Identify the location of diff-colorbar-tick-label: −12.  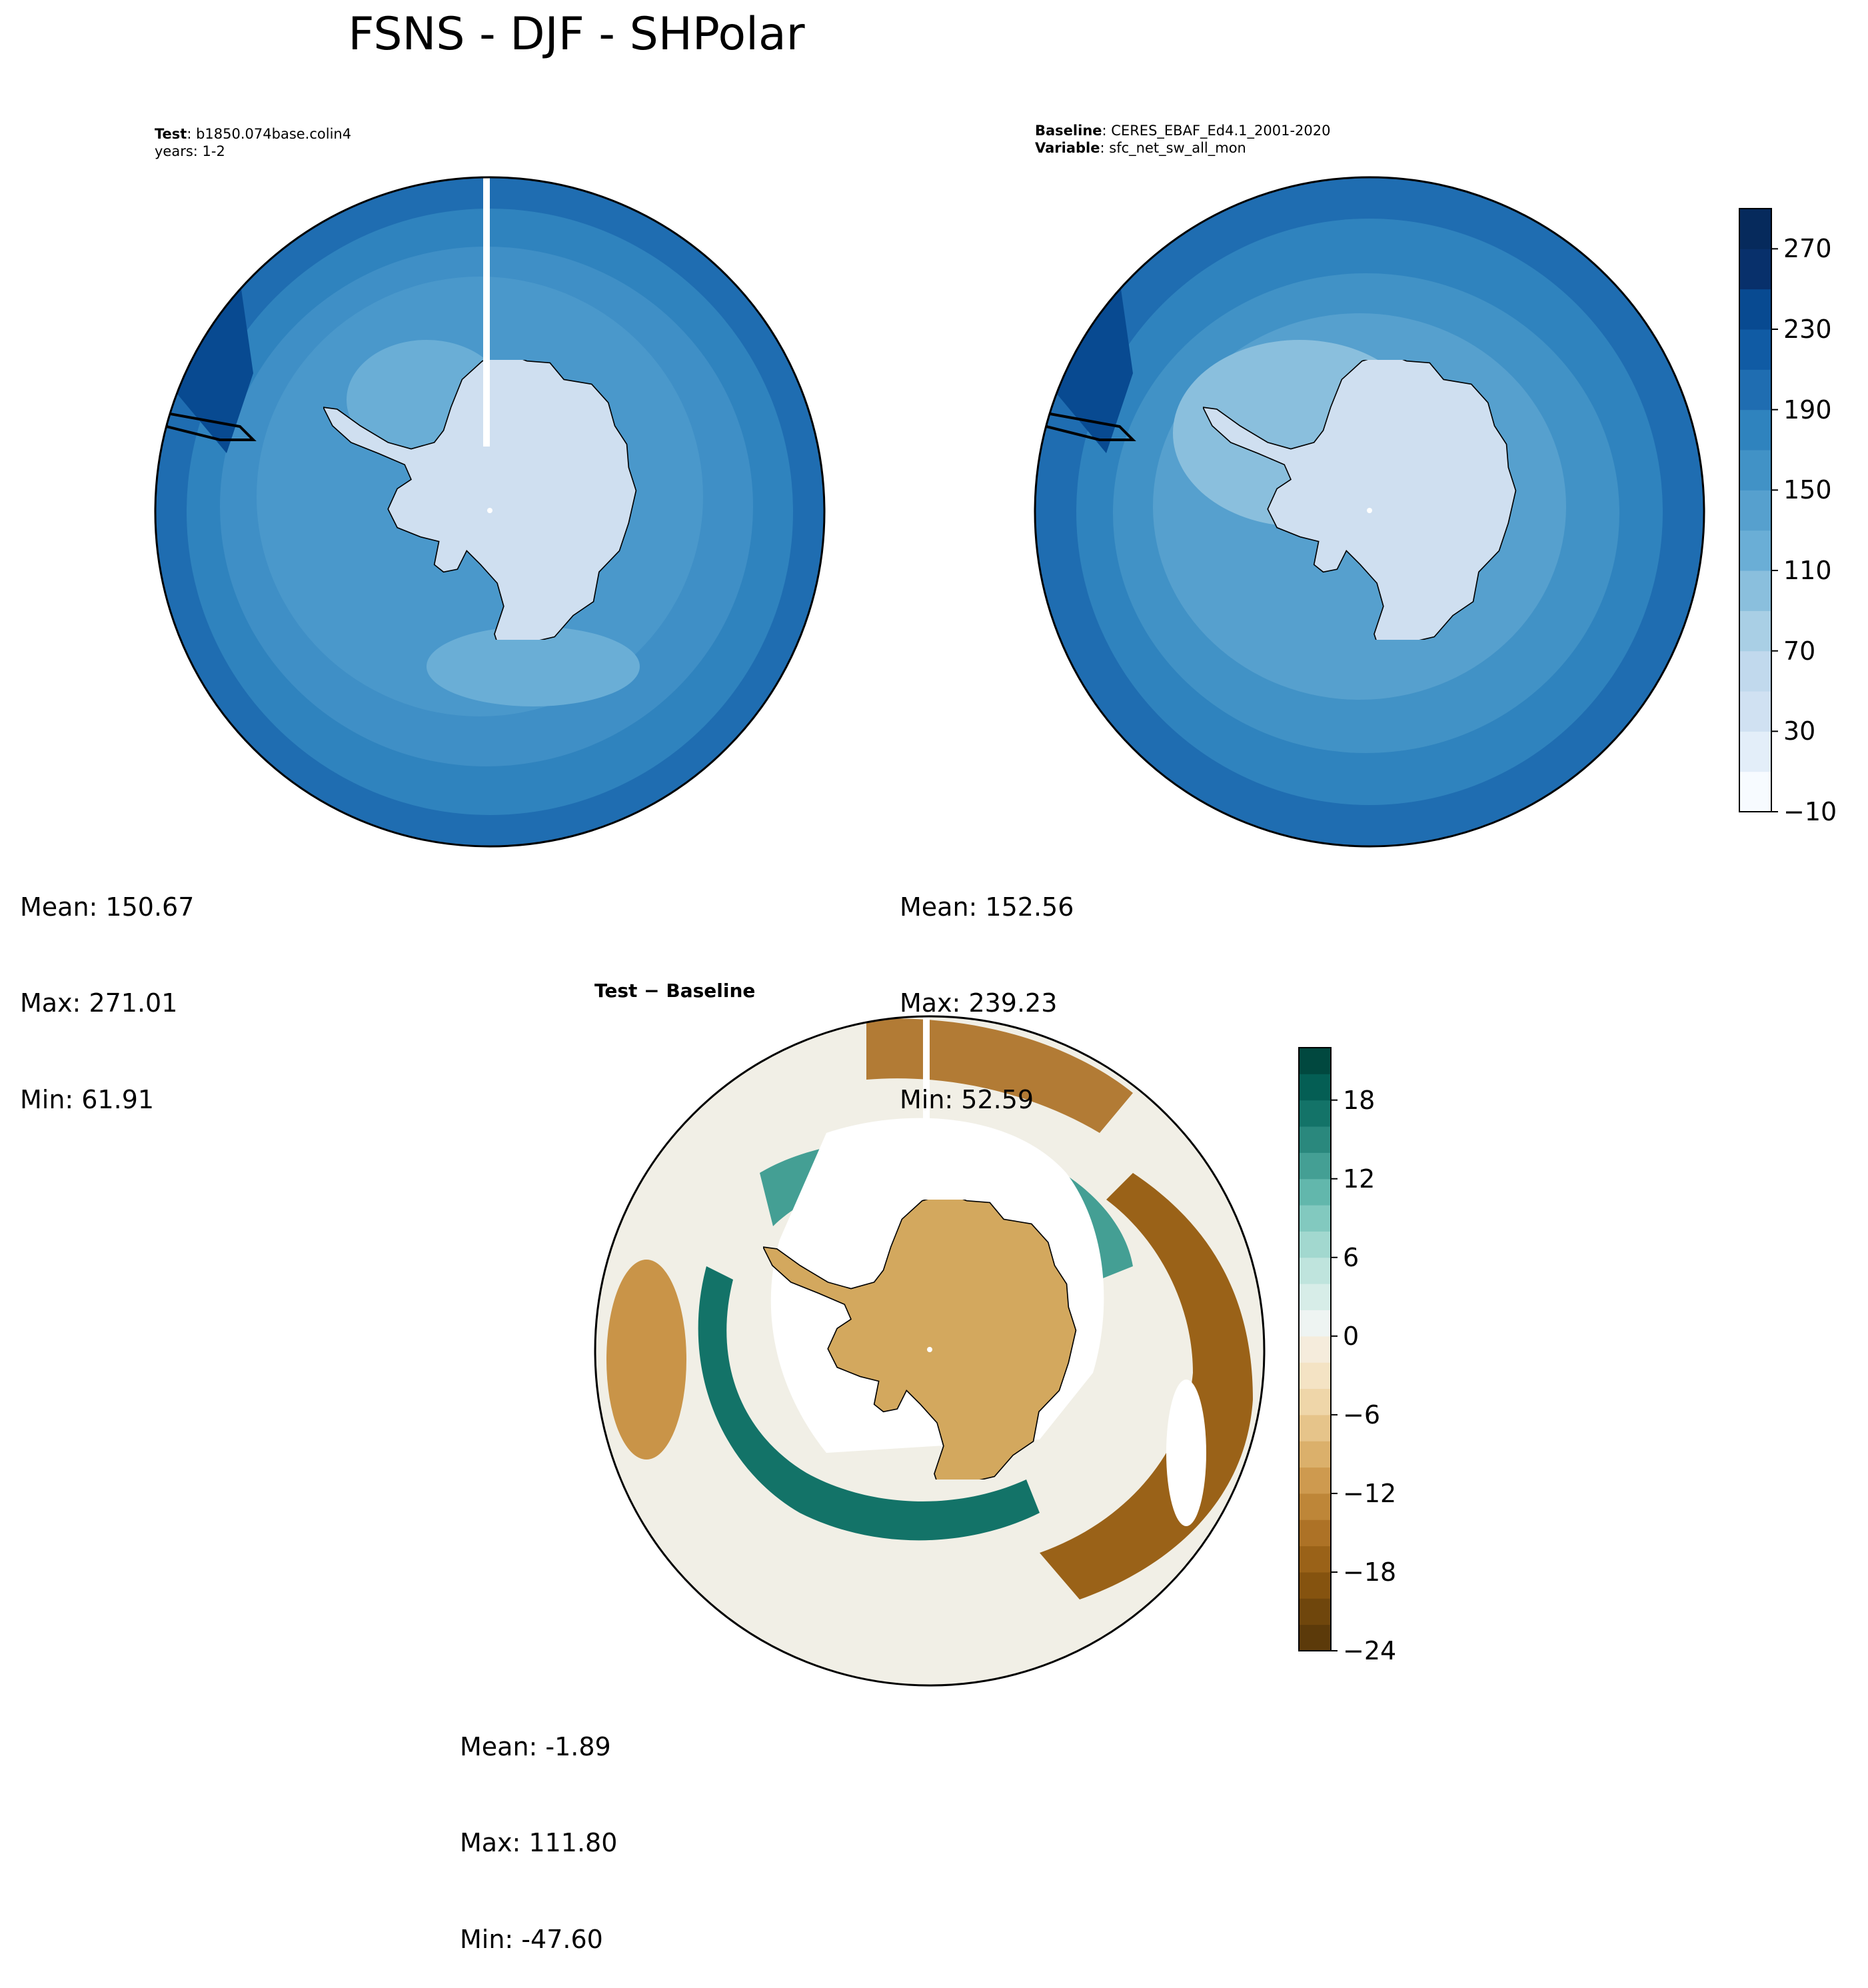
(1370, 1493).